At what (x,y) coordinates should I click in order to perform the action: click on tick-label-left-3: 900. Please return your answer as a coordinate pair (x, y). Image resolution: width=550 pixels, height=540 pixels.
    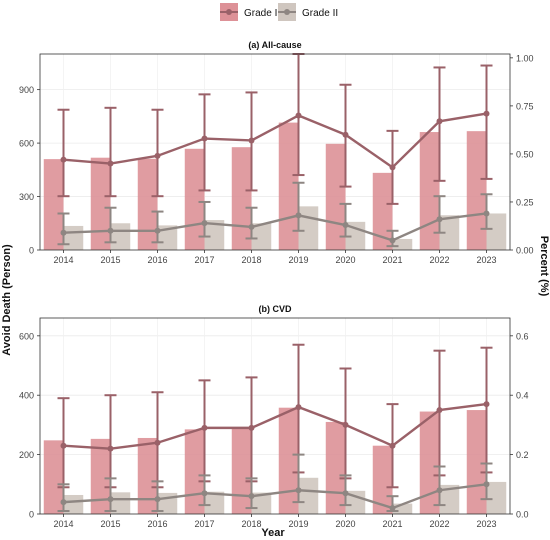
    Looking at the image, I should click on (26, 90).